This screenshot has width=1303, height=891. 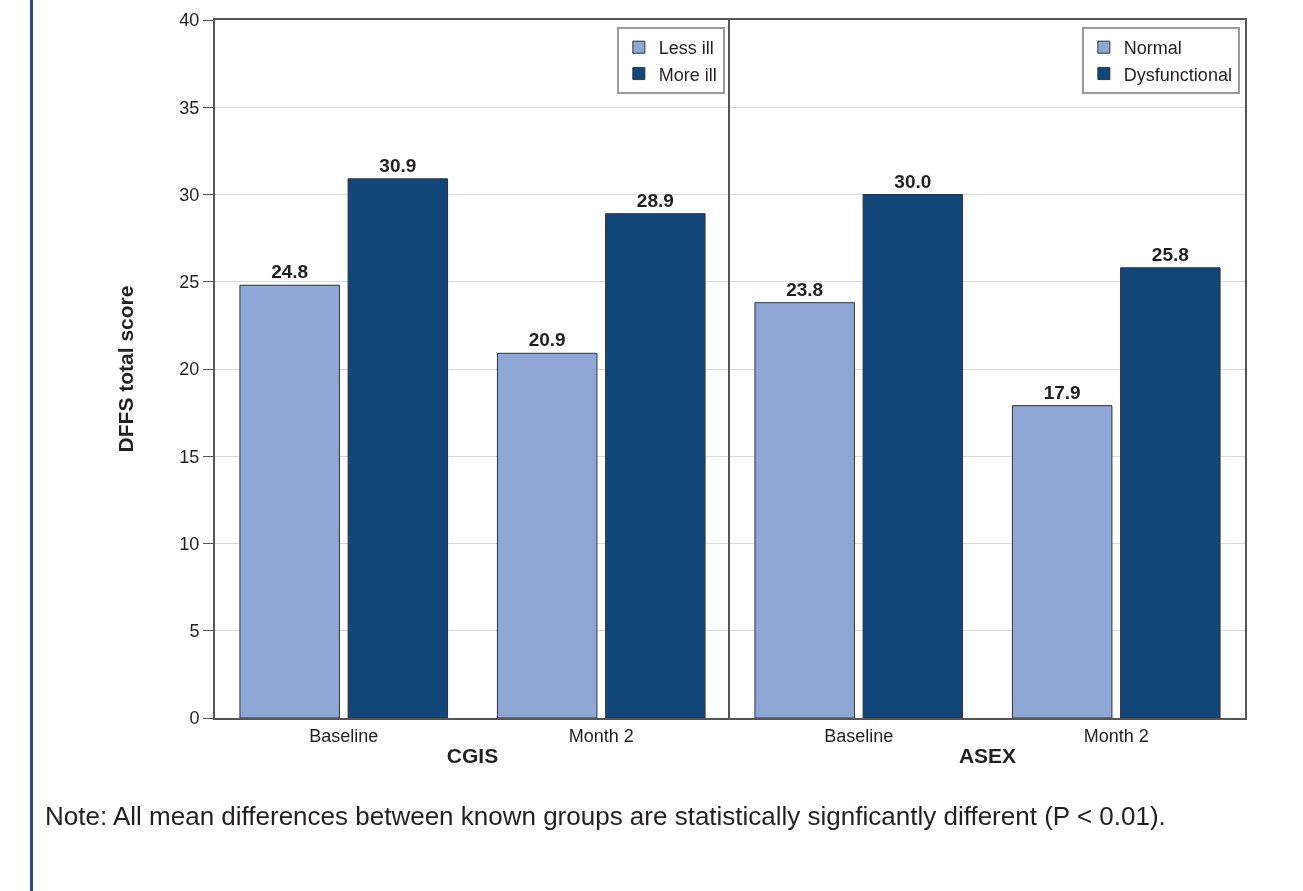 What do you see at coordinates (189, 20) in the screenshot?
I see `y-tick-label: 40` at bounding box center [189, 20].